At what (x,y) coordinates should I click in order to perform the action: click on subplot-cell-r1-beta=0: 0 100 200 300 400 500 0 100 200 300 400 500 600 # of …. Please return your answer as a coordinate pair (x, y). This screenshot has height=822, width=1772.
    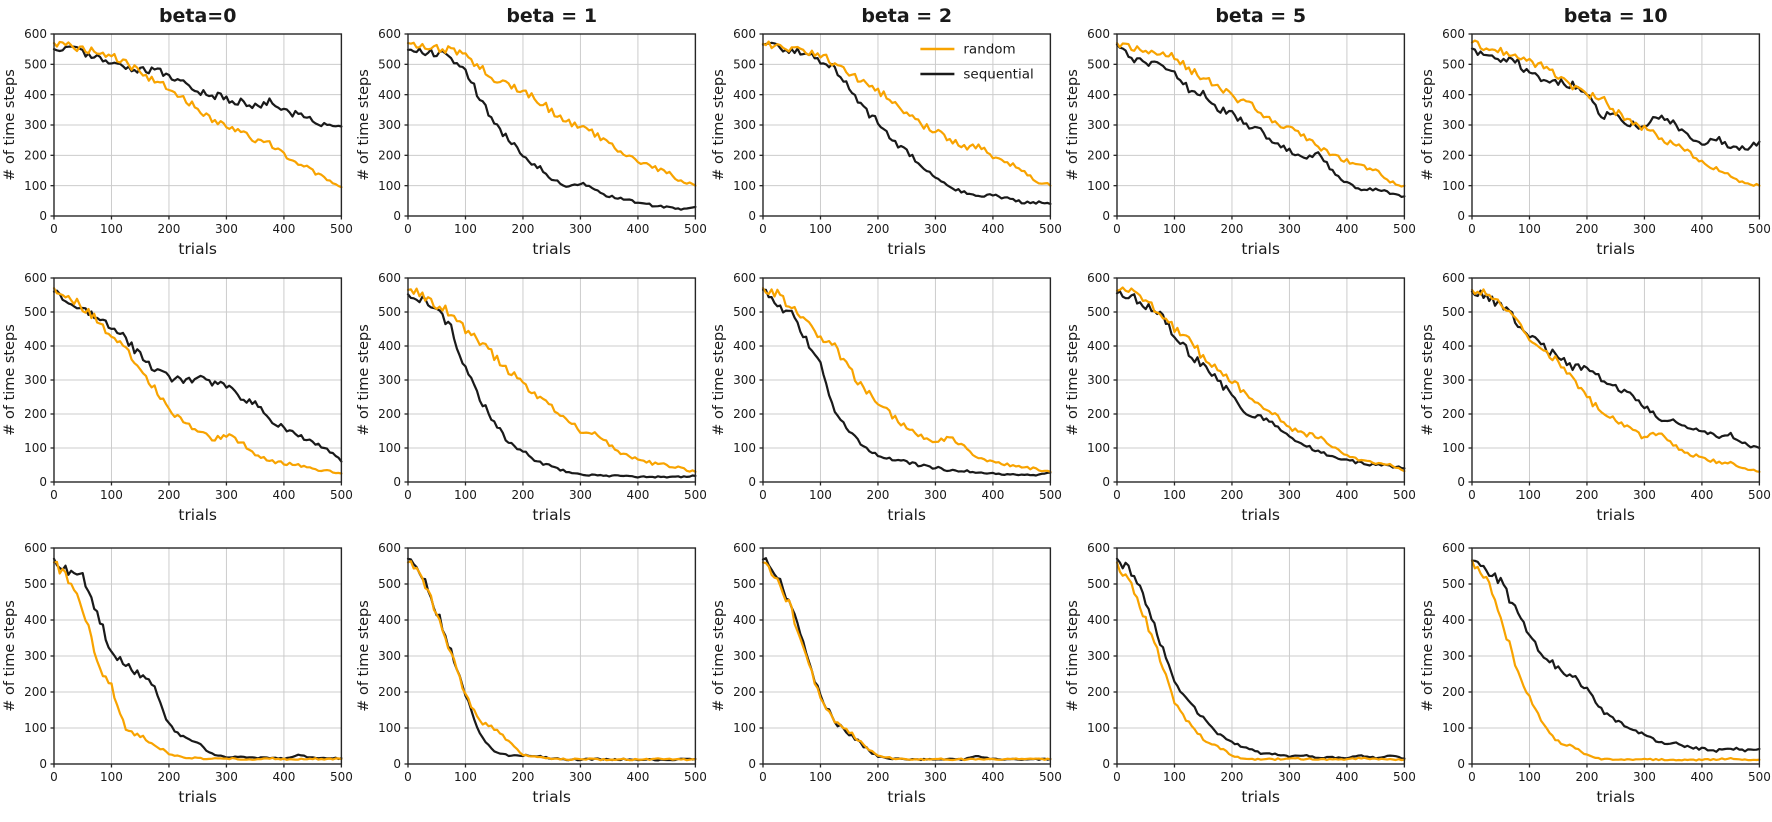
    Looking at the image, I should click on (177, 130).